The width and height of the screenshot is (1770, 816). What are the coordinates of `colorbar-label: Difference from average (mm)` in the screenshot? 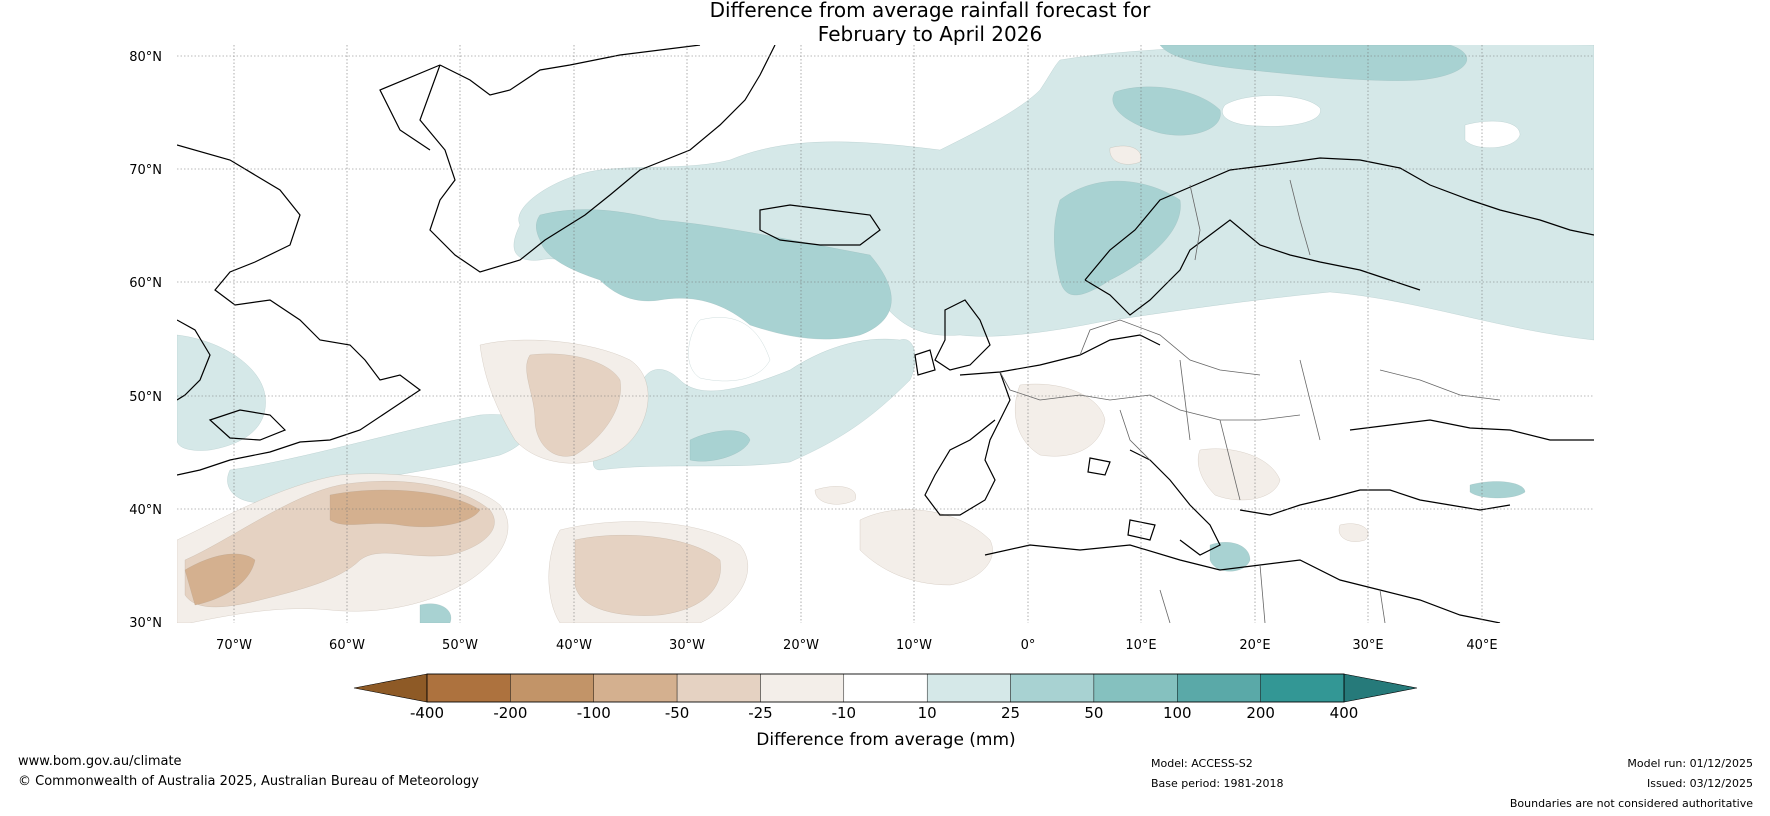 It's located at (885, 740).